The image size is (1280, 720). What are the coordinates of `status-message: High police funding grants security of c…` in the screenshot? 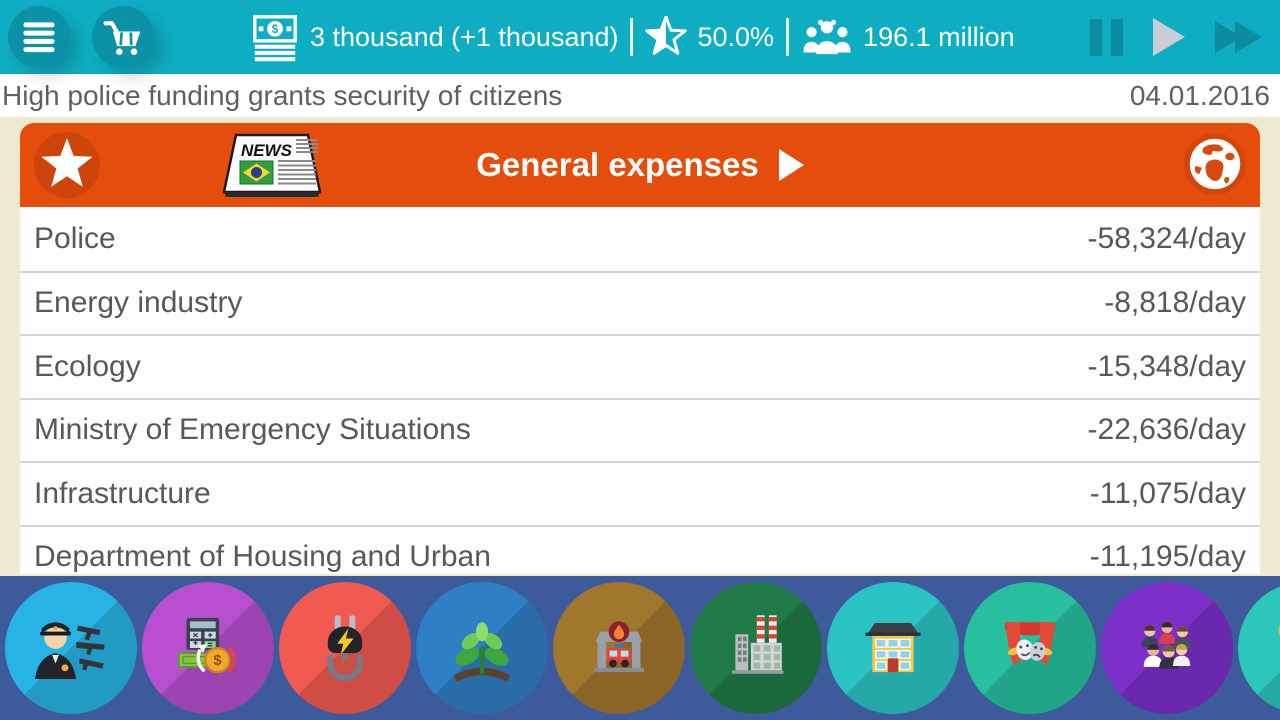 It's located at (282, 95).